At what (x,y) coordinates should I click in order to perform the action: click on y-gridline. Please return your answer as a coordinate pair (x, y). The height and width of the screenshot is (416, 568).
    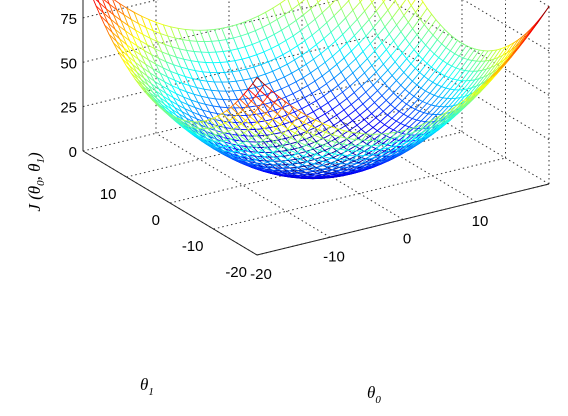
    Looking at the image, I should click on (316, 167).